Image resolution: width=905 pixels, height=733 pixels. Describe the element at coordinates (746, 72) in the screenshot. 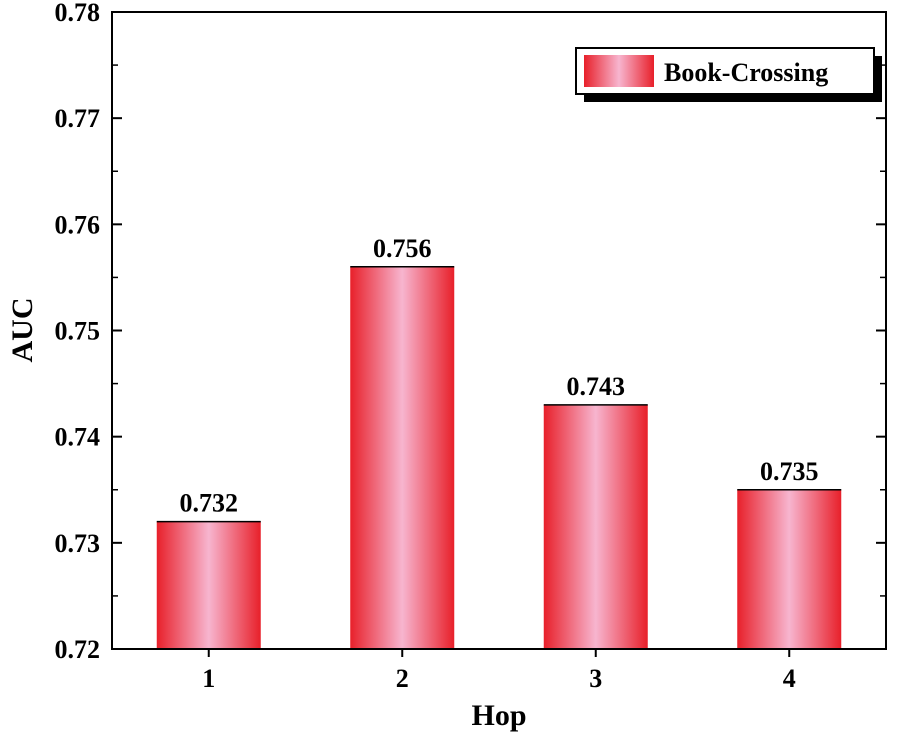

I see `legend-label: Book-Crossing` at that location.